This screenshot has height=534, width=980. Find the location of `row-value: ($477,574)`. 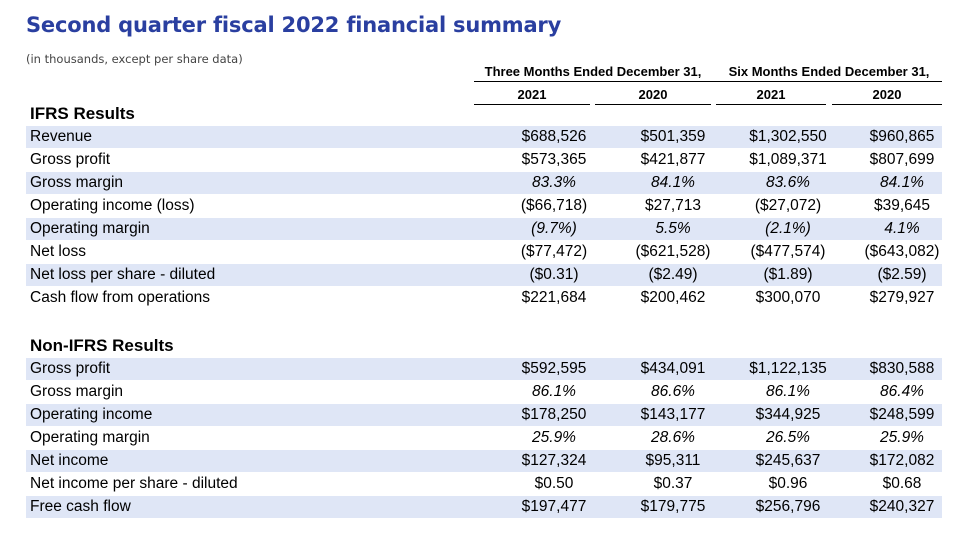

row-value: ($477,574) is located at coordinates (788, 251).